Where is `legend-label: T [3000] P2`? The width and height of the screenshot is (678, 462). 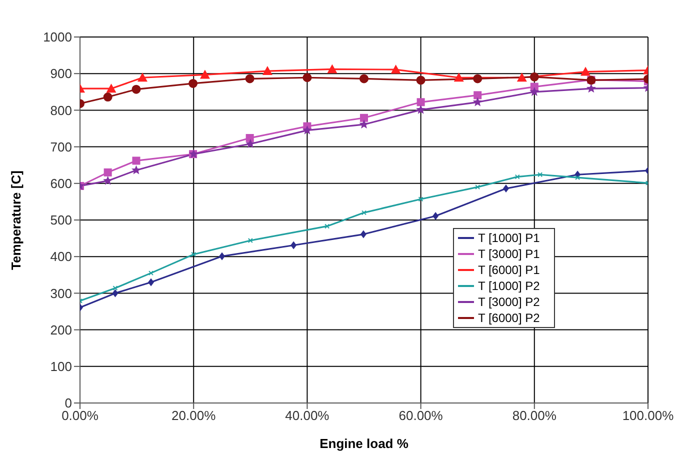 legend-label: T [3000] P2 is located at coordinates (509, 302).